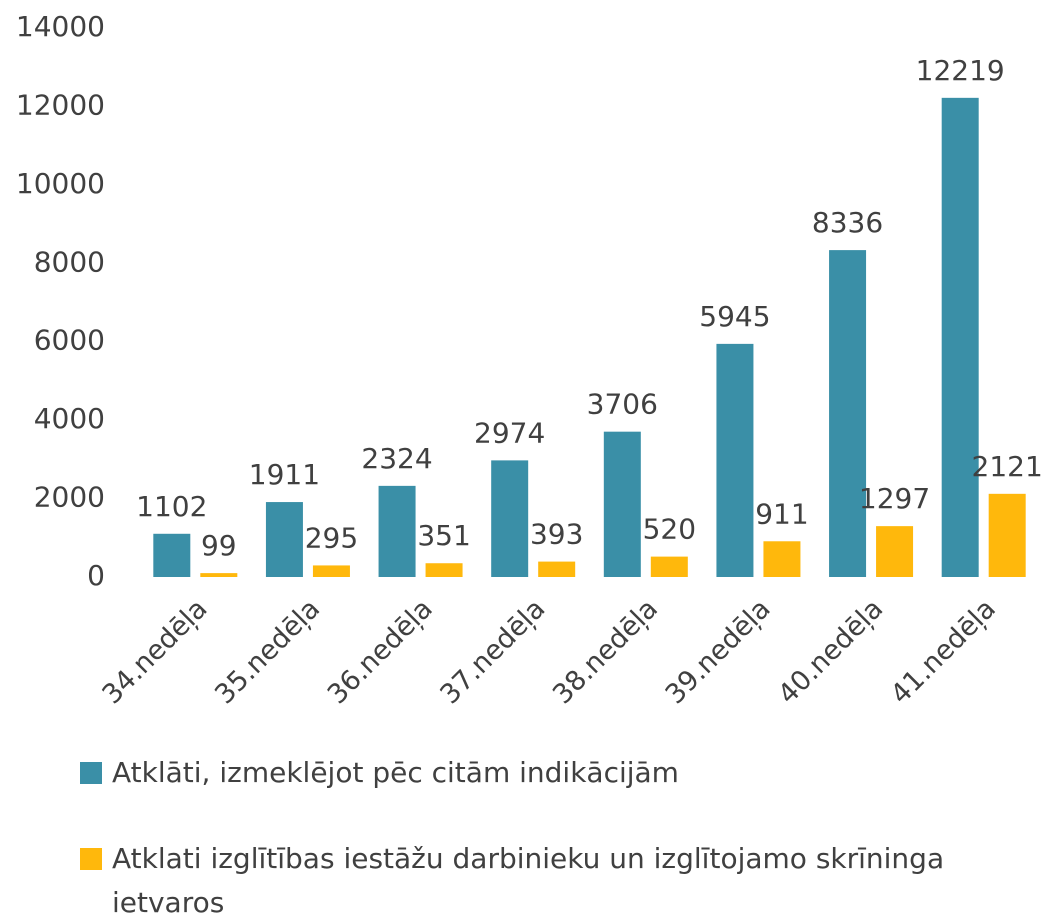  I want to click on data-label: 1297, so click(894, 498).